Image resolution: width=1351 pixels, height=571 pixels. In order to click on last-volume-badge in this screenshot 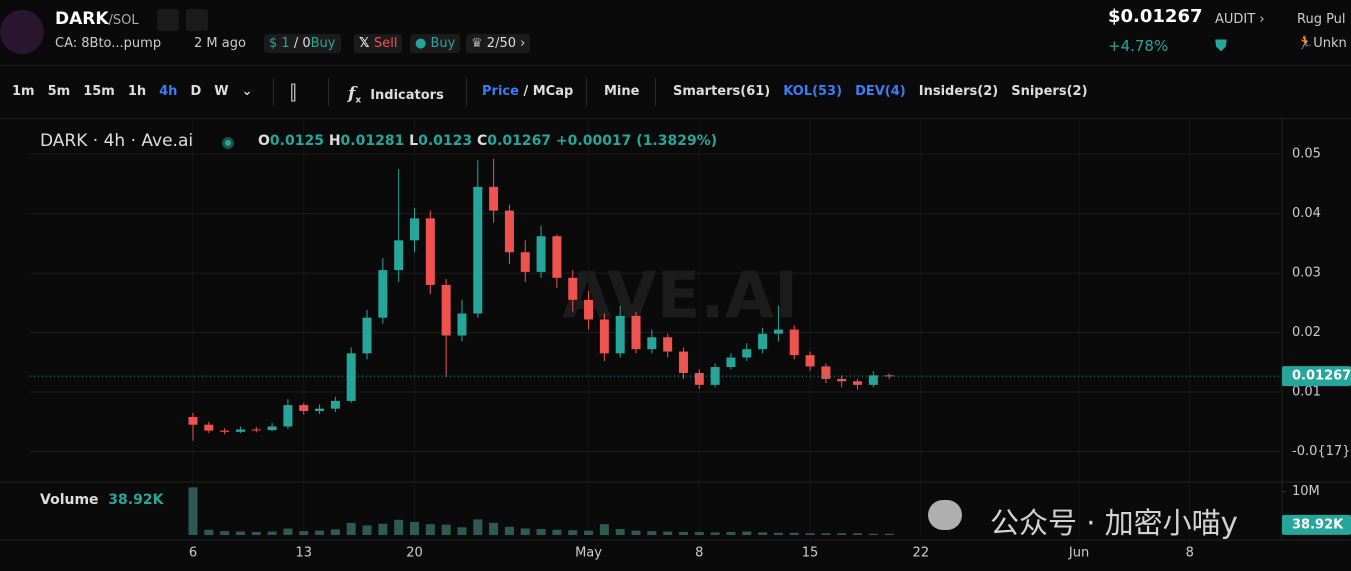, I will do `click(1316, 524)`.